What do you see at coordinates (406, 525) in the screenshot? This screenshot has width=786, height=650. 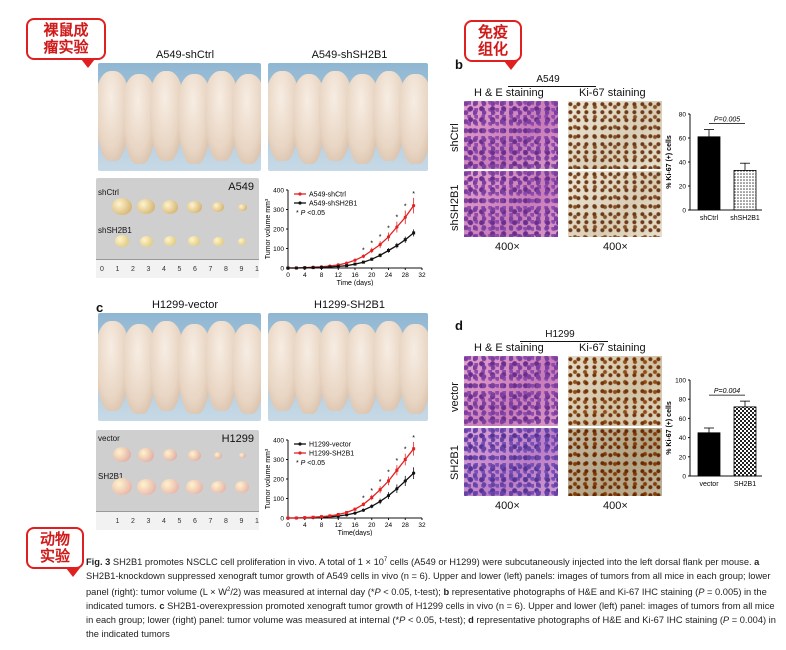 I see `x-tick-label: 28` at bounding box center [406, 525].